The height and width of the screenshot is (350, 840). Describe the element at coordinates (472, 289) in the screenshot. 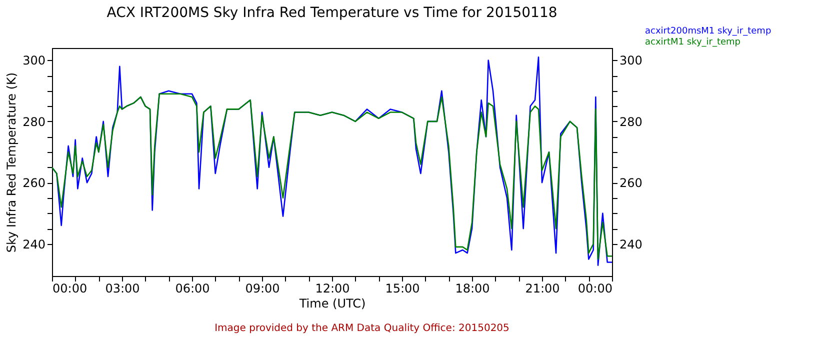

I see `x-tick-label: 18:00` at that location.